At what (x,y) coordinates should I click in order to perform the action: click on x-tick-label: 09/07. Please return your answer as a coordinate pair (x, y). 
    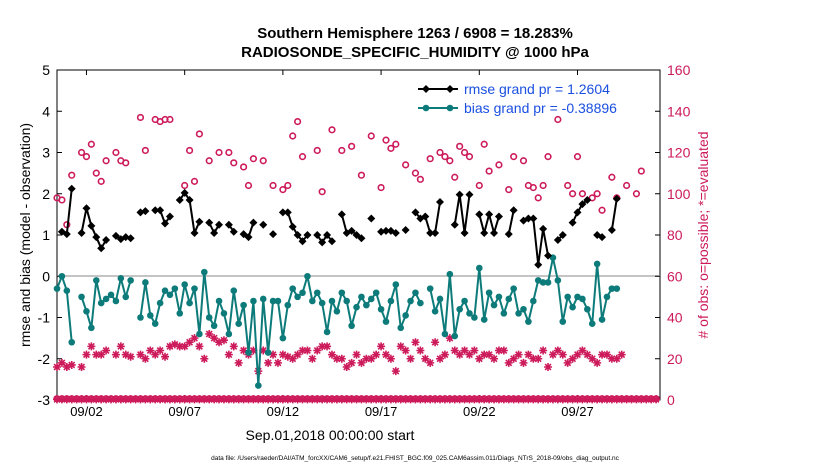
    Looking at the image, I should click on (184, 411).